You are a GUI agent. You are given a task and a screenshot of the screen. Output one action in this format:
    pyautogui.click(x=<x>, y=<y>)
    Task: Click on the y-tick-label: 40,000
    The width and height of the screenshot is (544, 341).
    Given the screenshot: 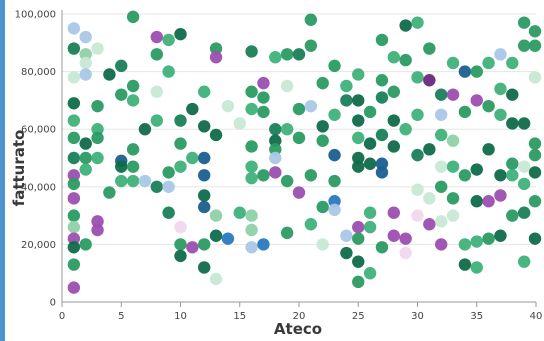 What is the action you would take?
    pyautogui.click(x=38, y=187)
    